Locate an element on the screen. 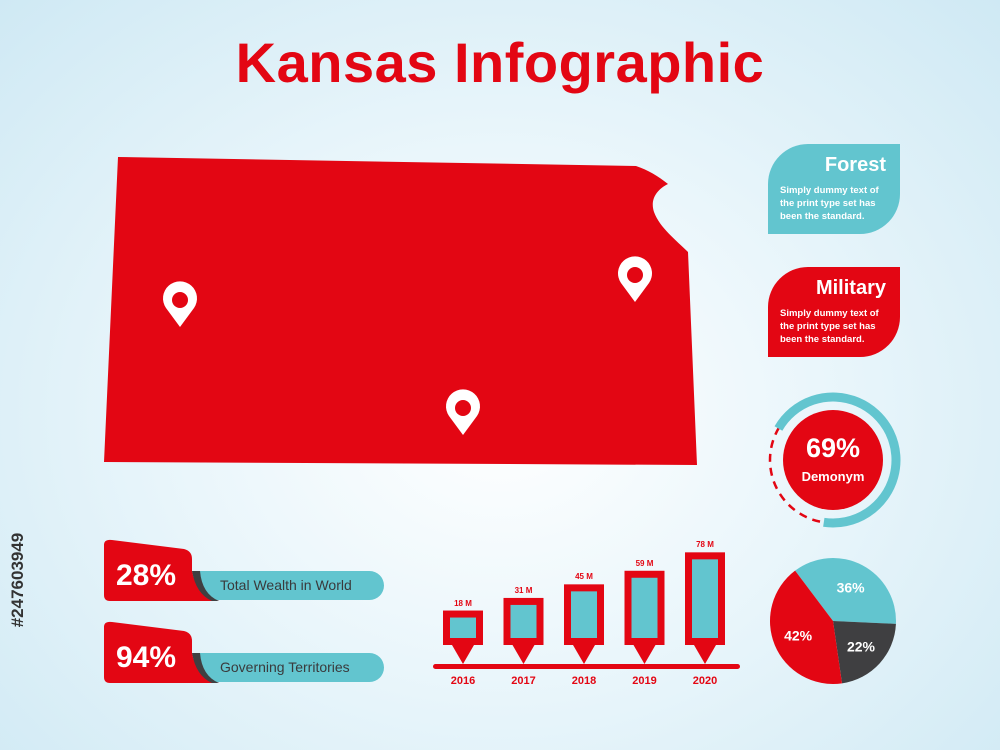 The width and height of the screenshot is (1000, 750). donut-progress-arc is located at coordinates (837, 460).